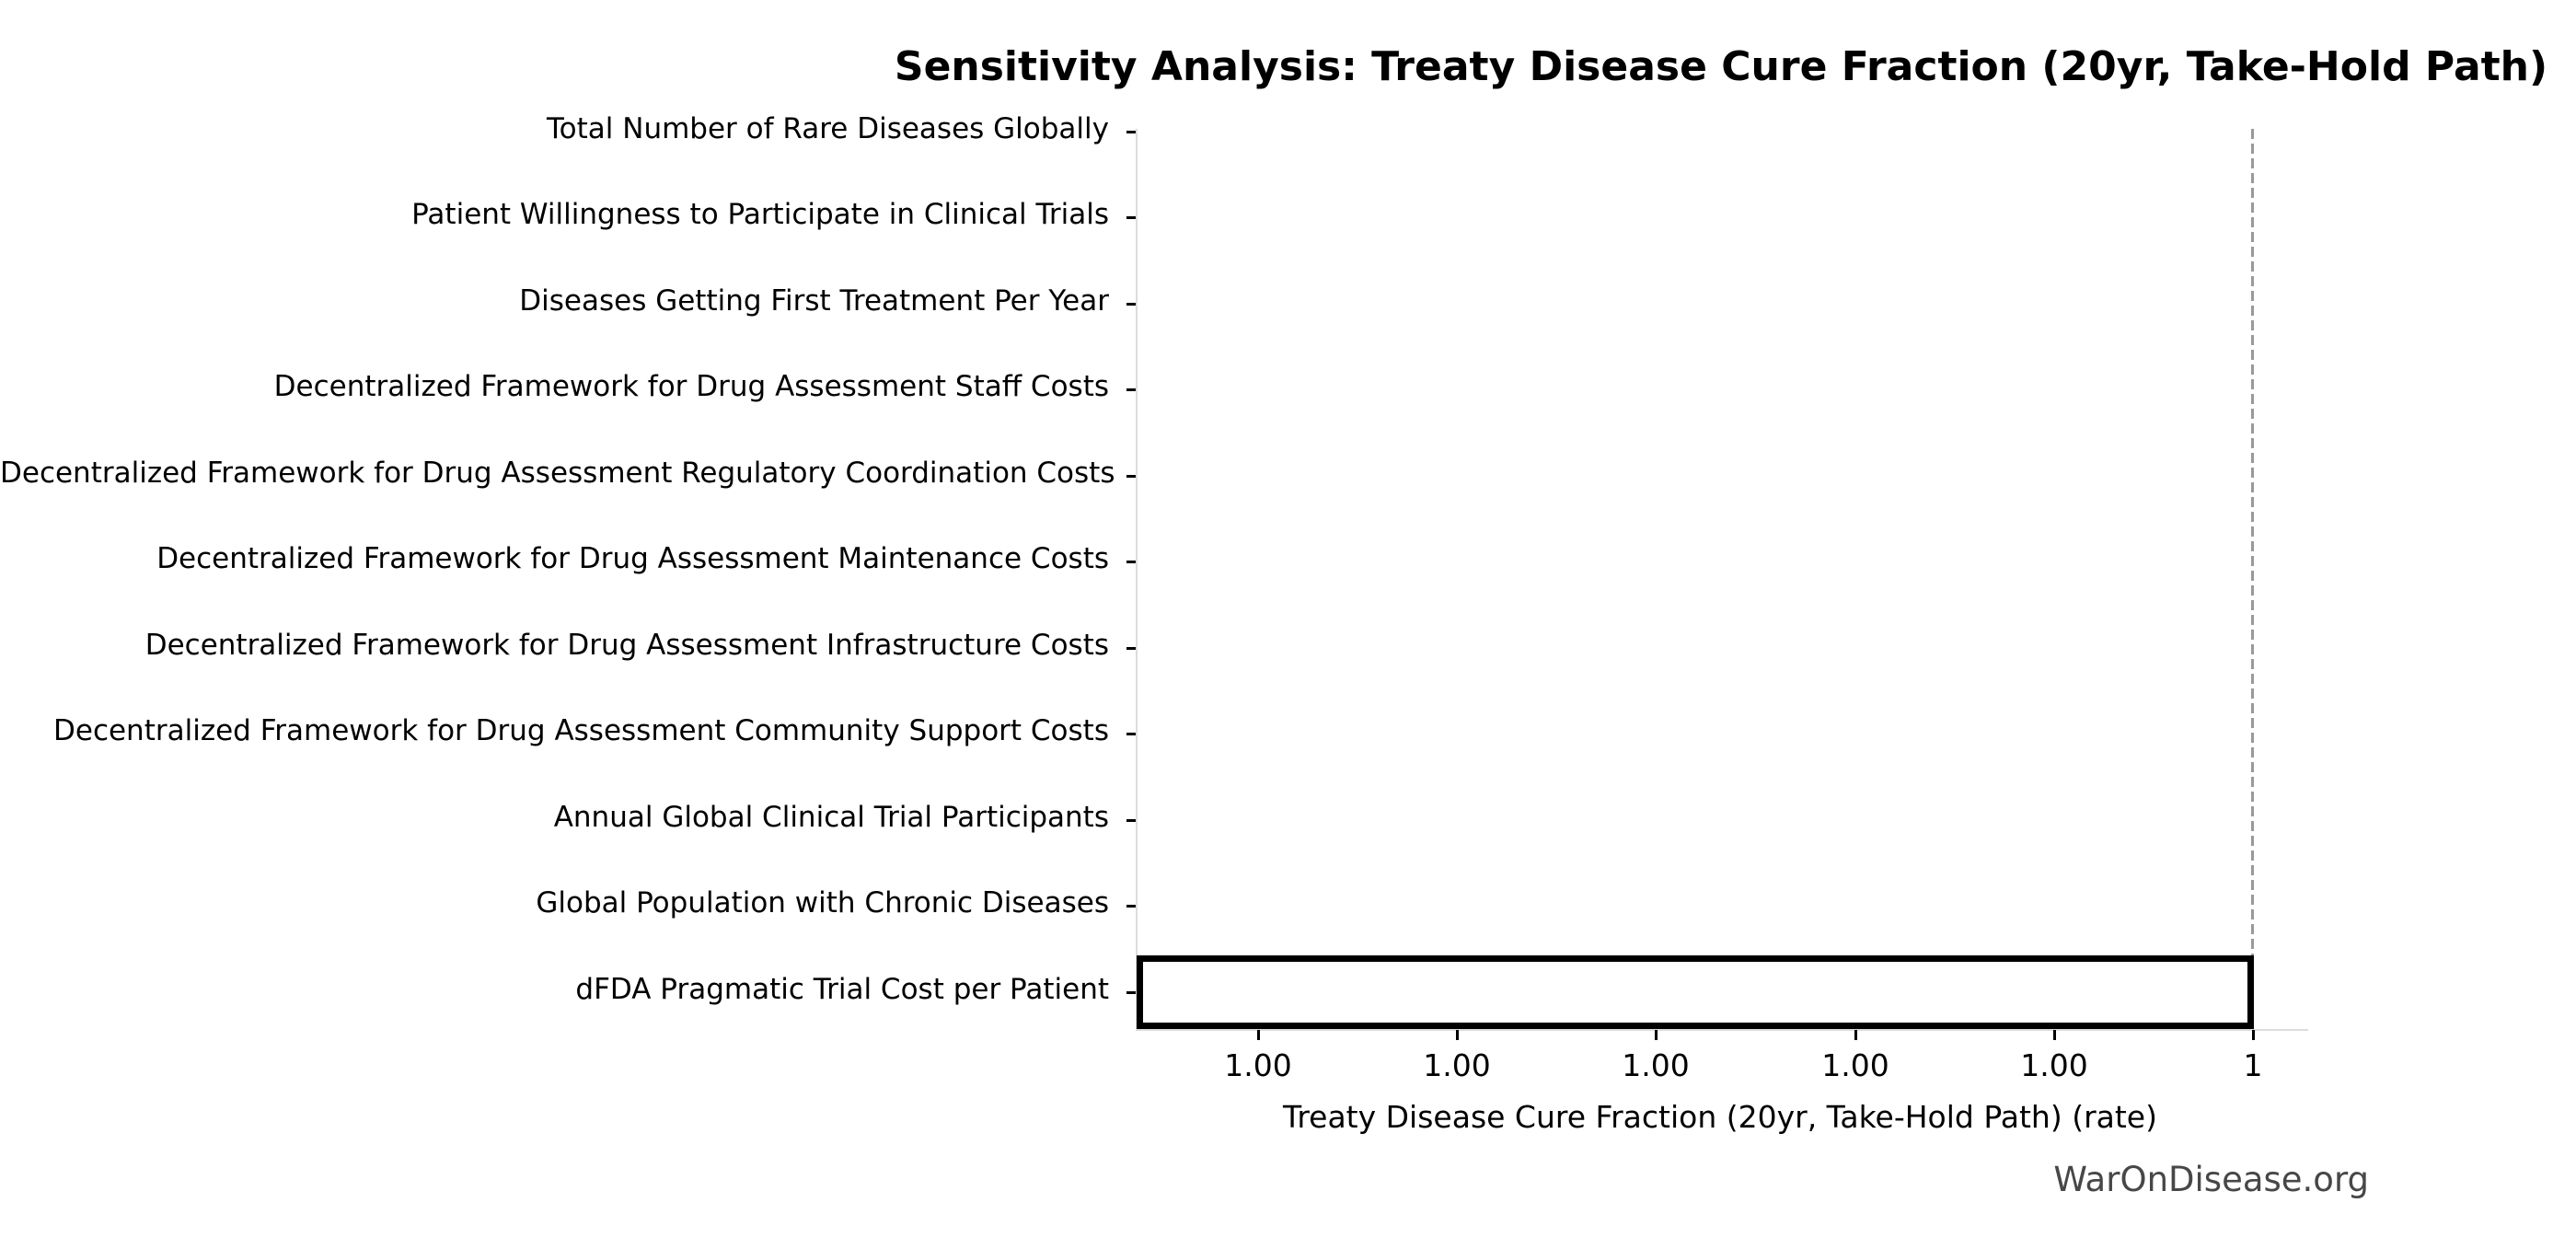  I want to click on x-tick-label: 1, so click(2253, 1065).